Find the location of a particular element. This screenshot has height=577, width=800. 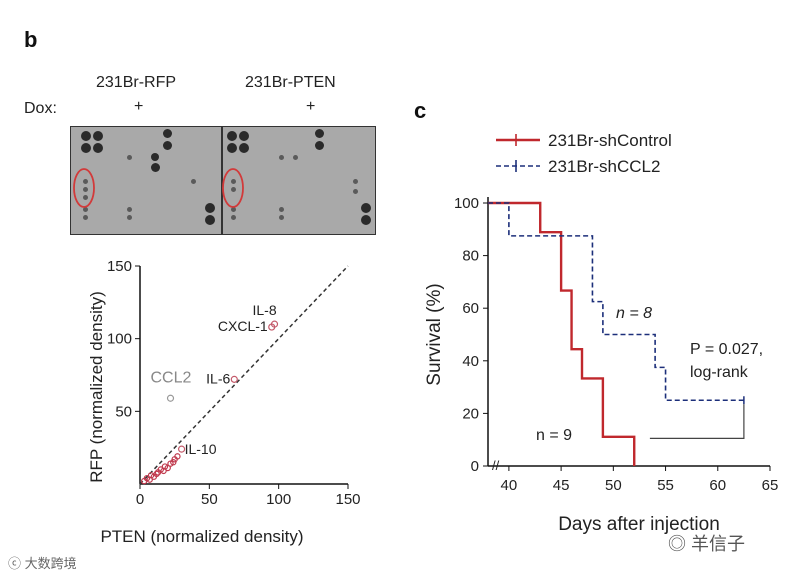

km-x-axis-label: Days after injection is located at coordinates (639, 524).